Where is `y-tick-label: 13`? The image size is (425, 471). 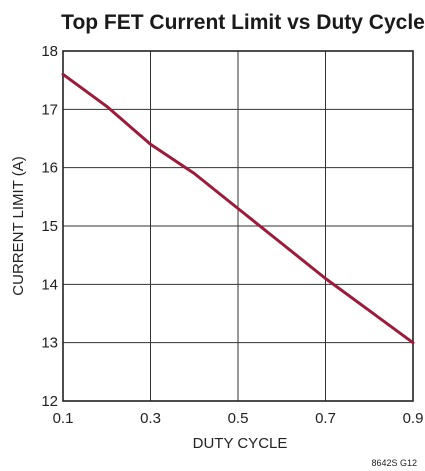
y-tick-label: 13 is located at coordinates (49, 343).